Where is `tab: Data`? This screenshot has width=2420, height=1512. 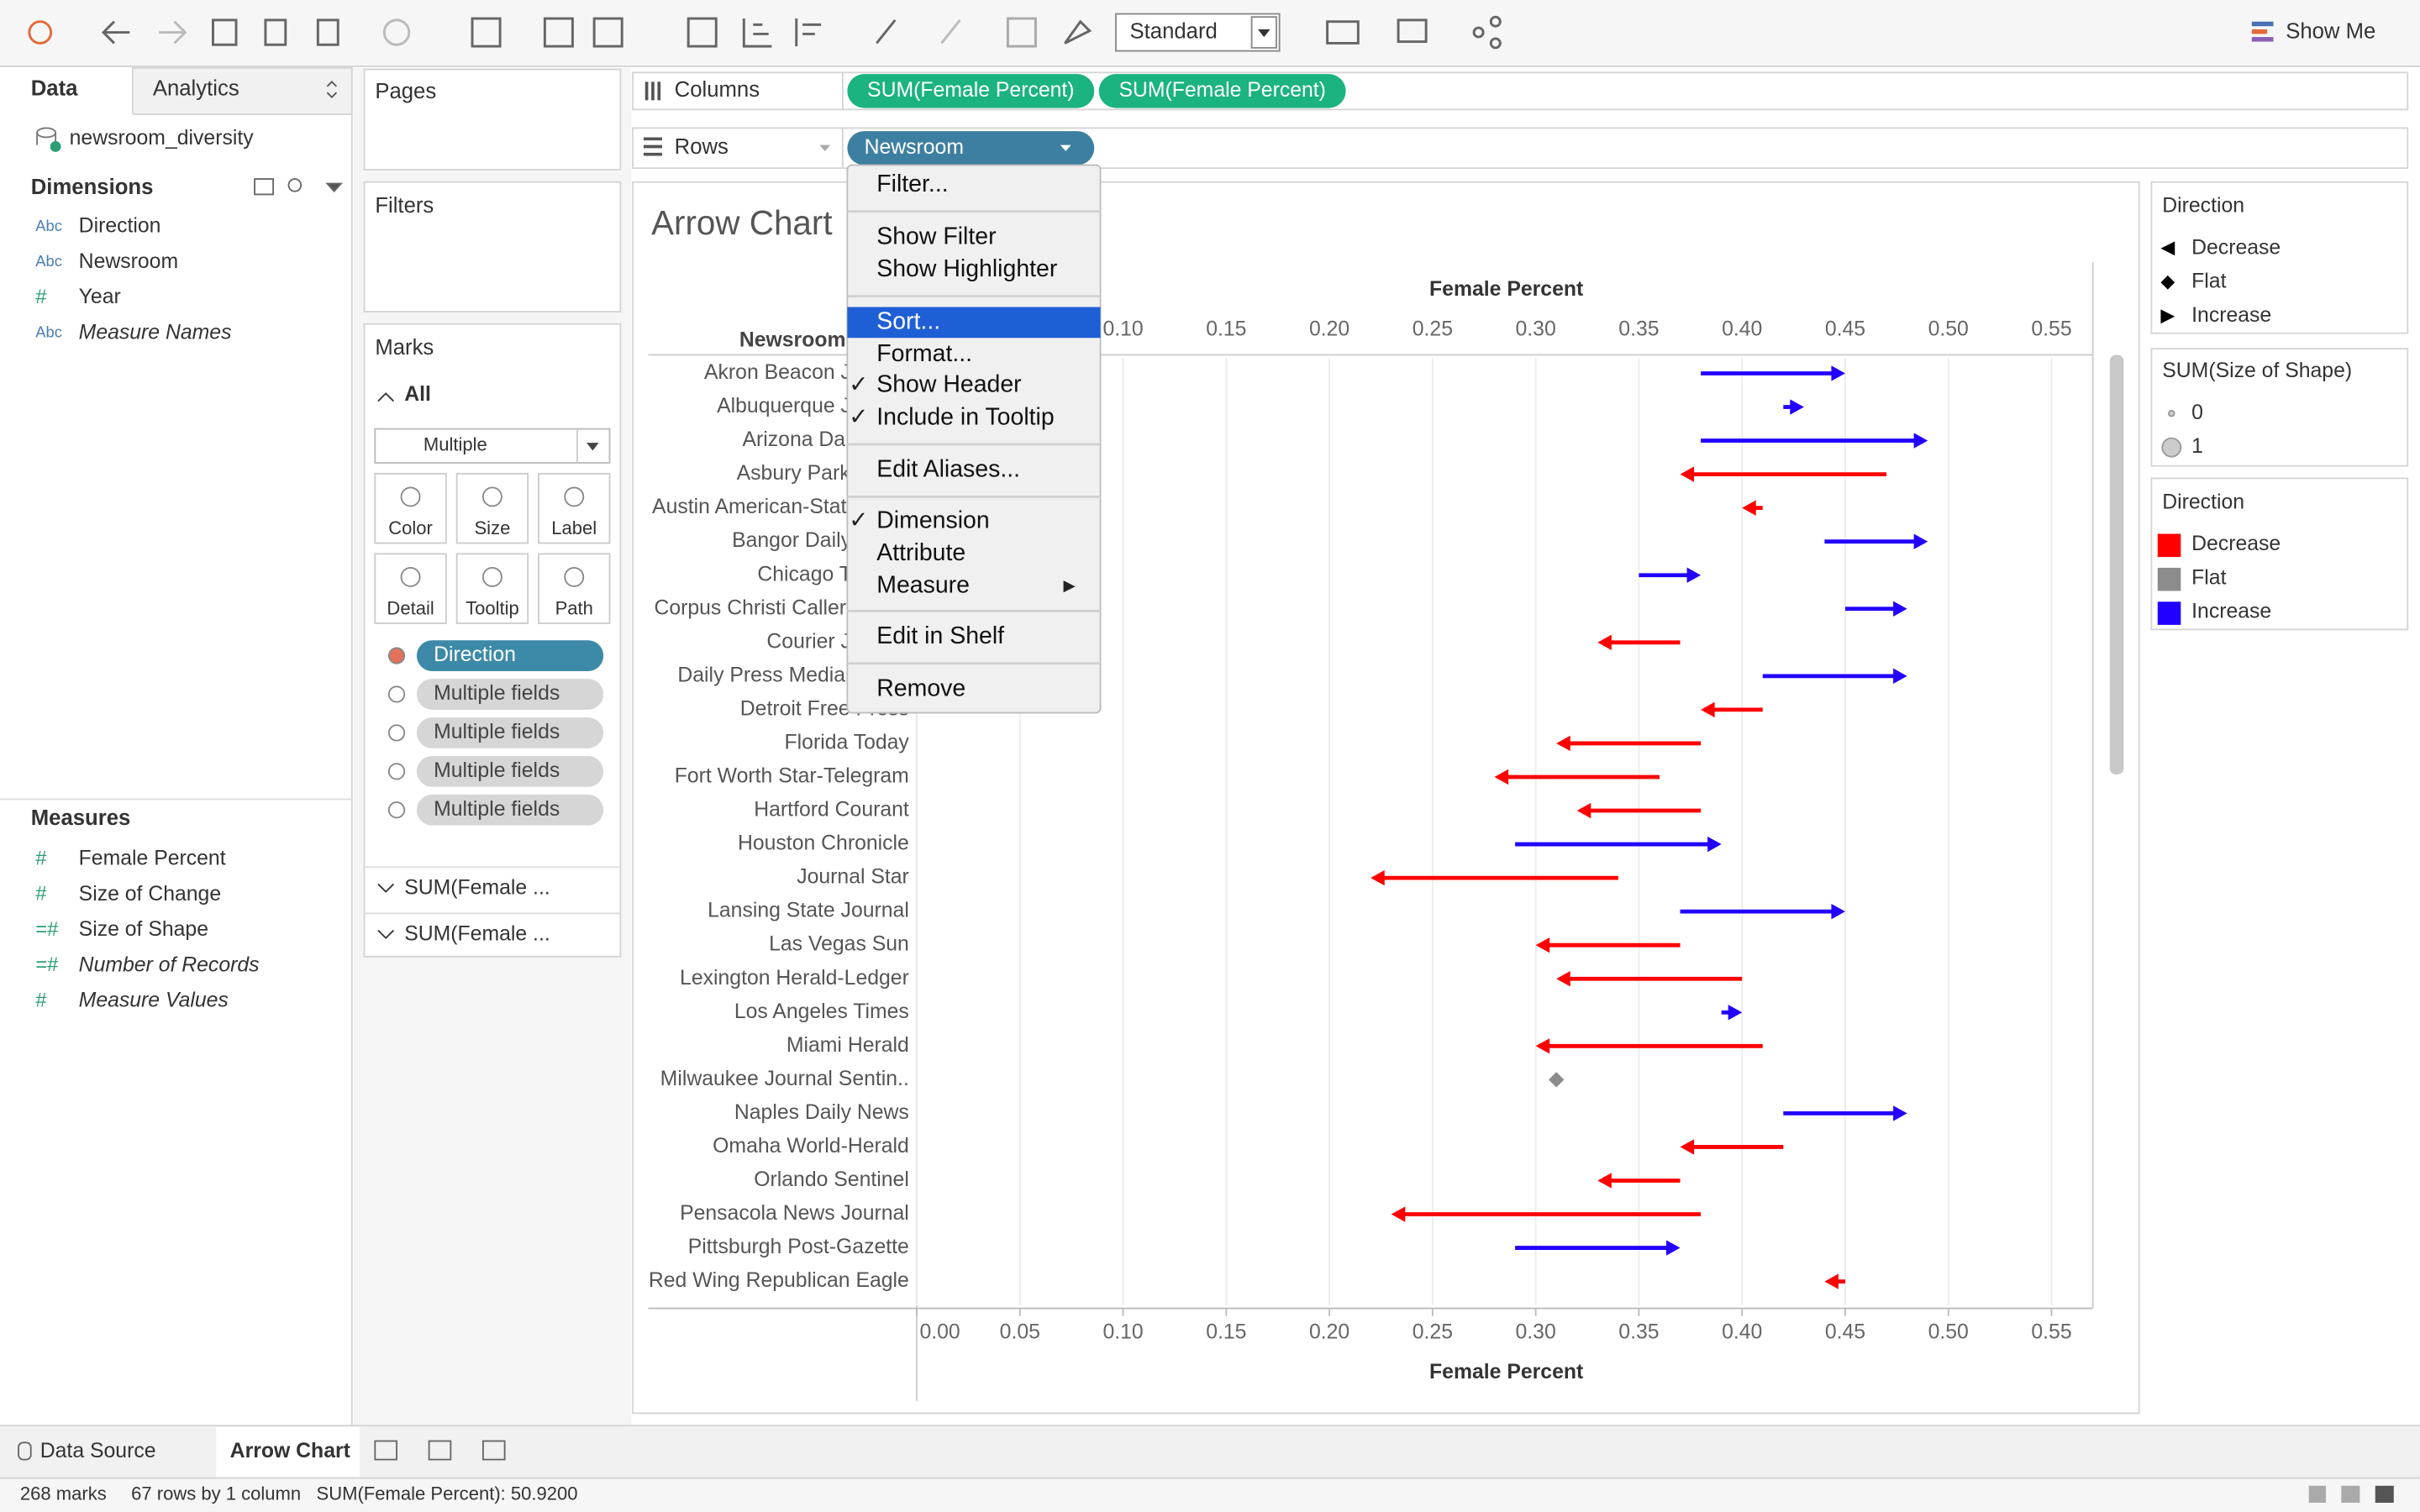
tab: Data is located at coordinates (54, 88).